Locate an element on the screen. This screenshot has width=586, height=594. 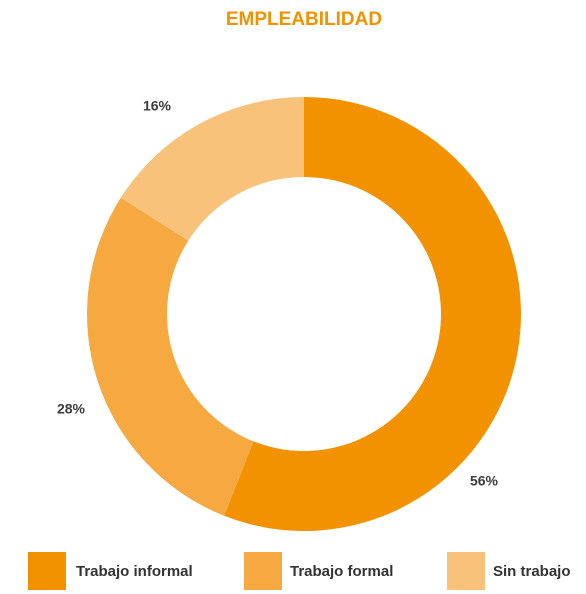
chart-title: EMPLEABILIDAD is located at coordinates (304, 19).